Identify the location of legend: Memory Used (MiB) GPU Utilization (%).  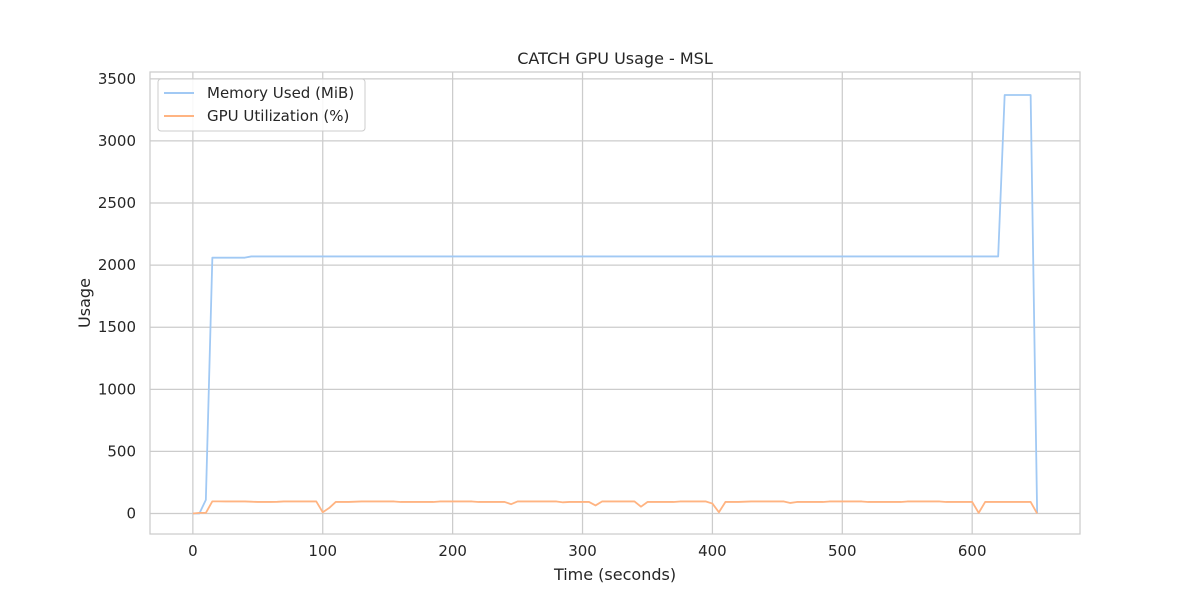
(261, 105).